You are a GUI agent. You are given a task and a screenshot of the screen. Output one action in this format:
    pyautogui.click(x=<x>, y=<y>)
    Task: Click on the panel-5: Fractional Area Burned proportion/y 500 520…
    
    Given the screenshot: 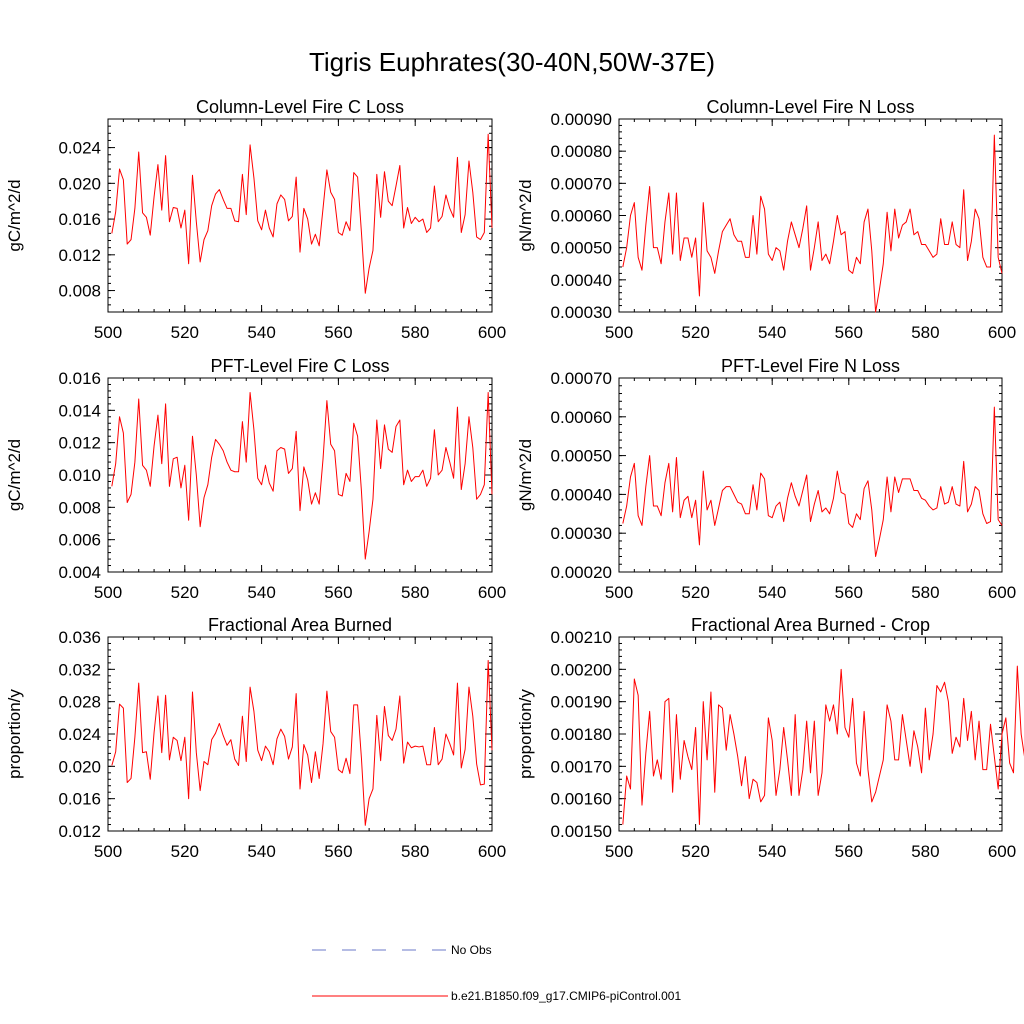 What is the action you would take?
    pyautogui.click(x=255, y=738)
    